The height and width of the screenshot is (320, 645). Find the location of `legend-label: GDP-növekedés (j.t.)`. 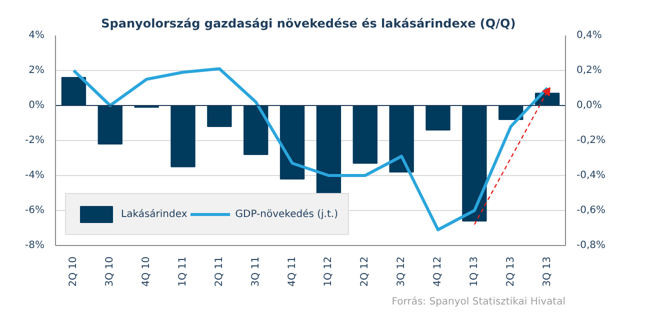

legend-label: GDP-növekedés (j.t.) is located at coordinates (286, 214).